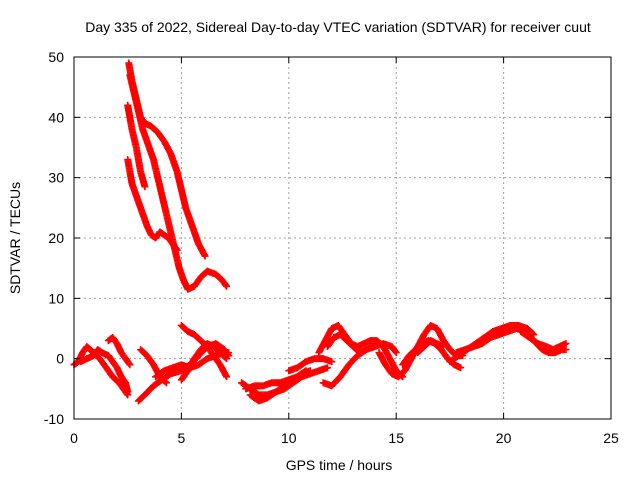  I want to click on y-tick-label: 20, so click(56, 238).